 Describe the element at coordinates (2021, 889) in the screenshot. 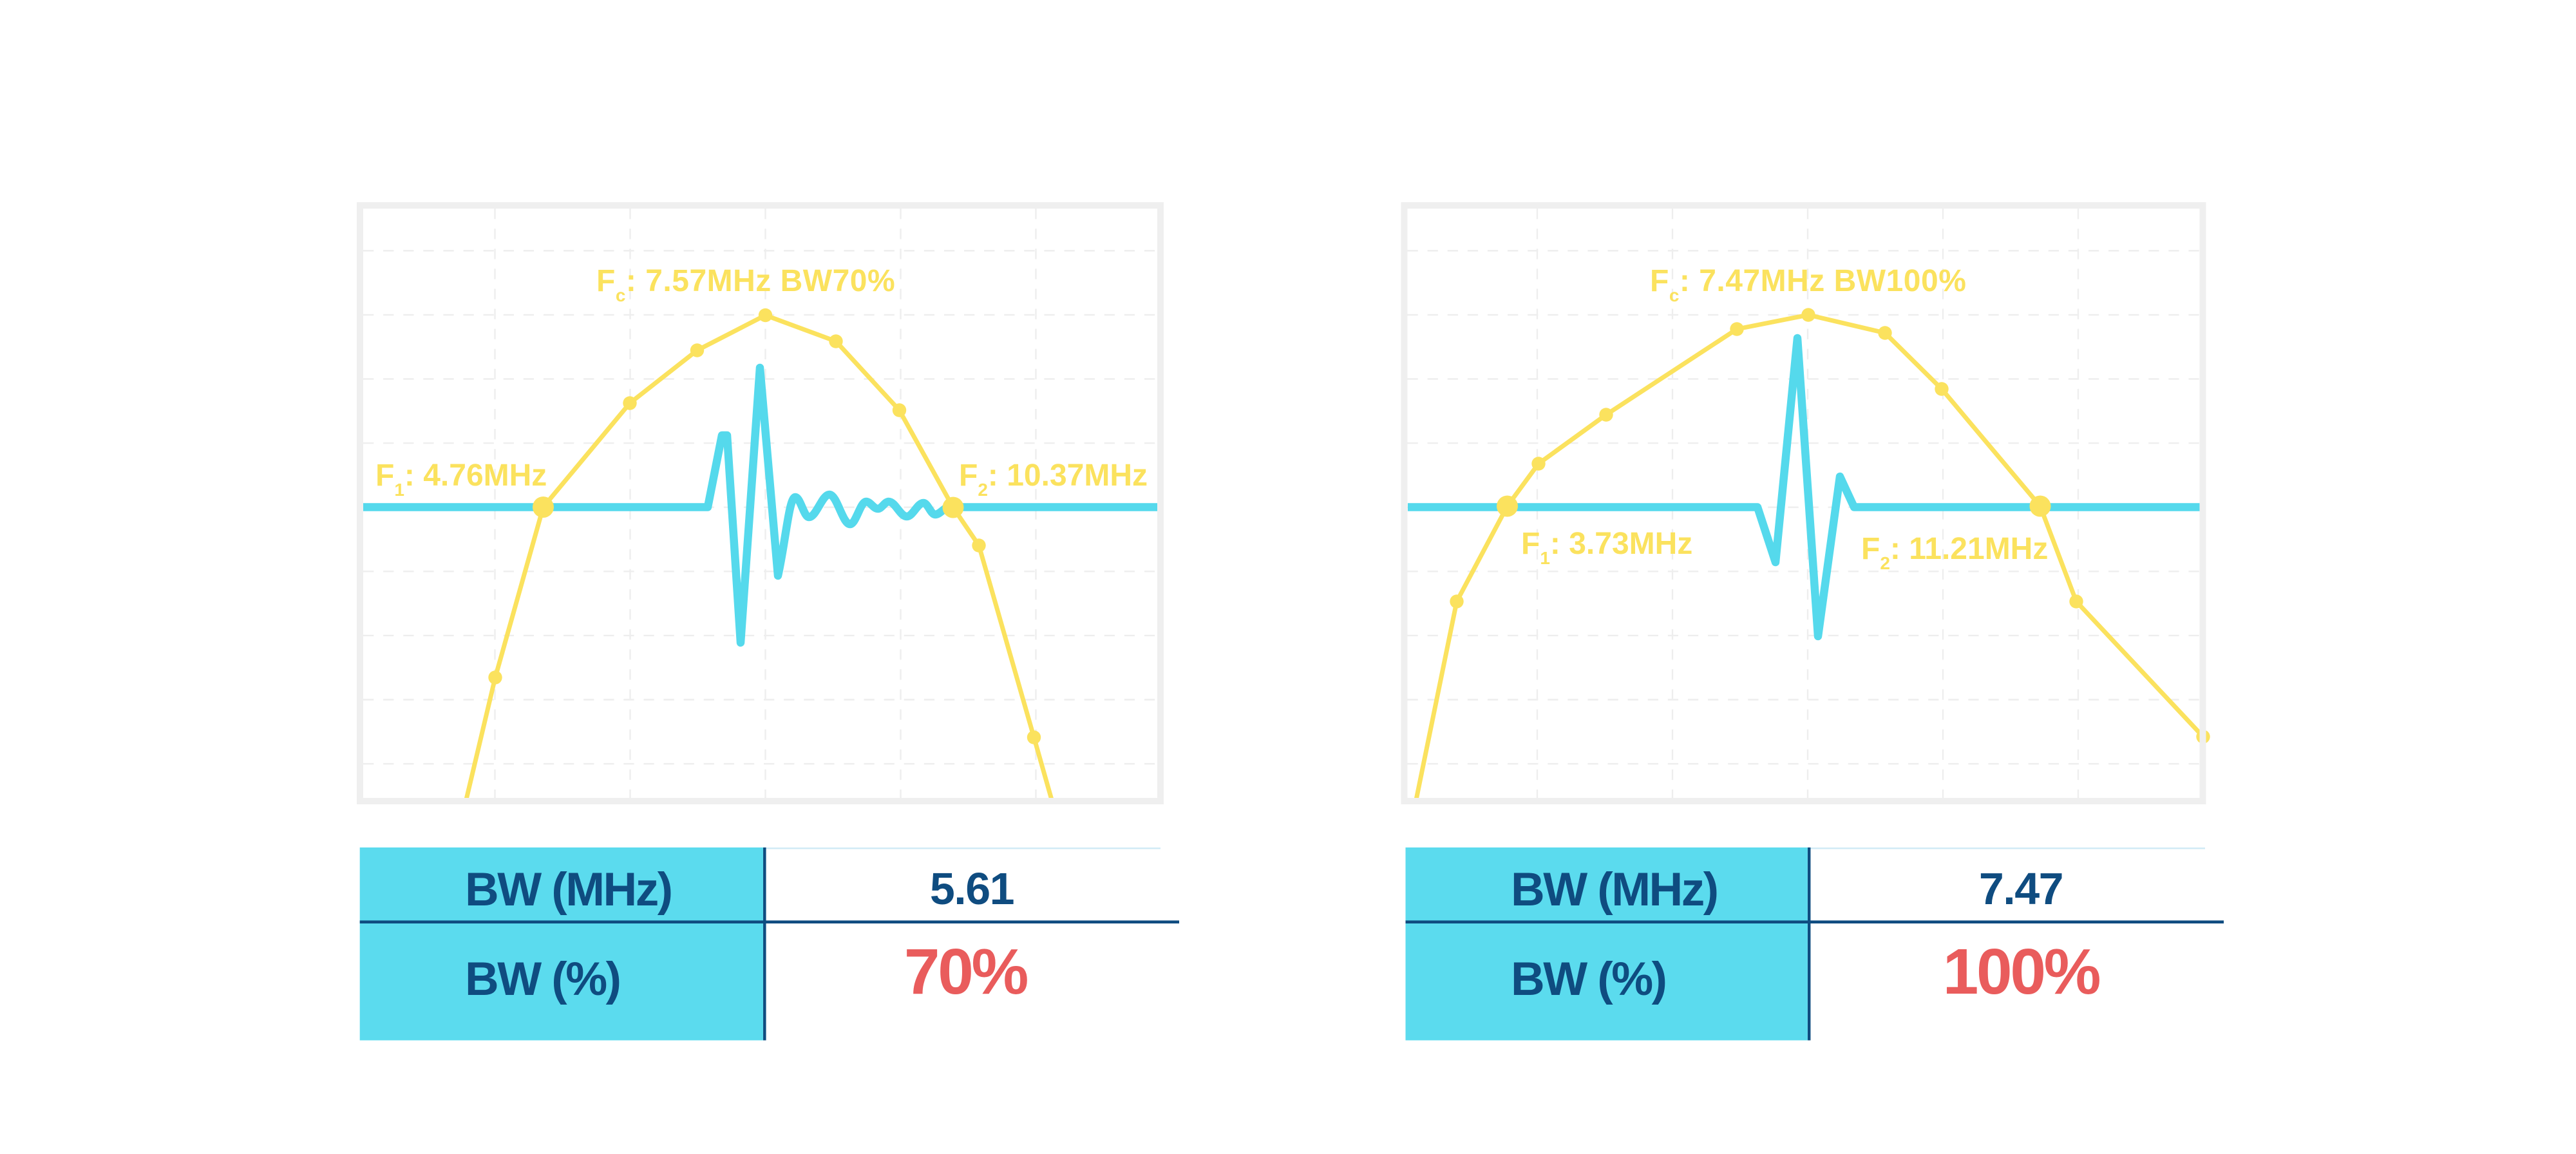

I see `svg-text: 7.47` at that location.